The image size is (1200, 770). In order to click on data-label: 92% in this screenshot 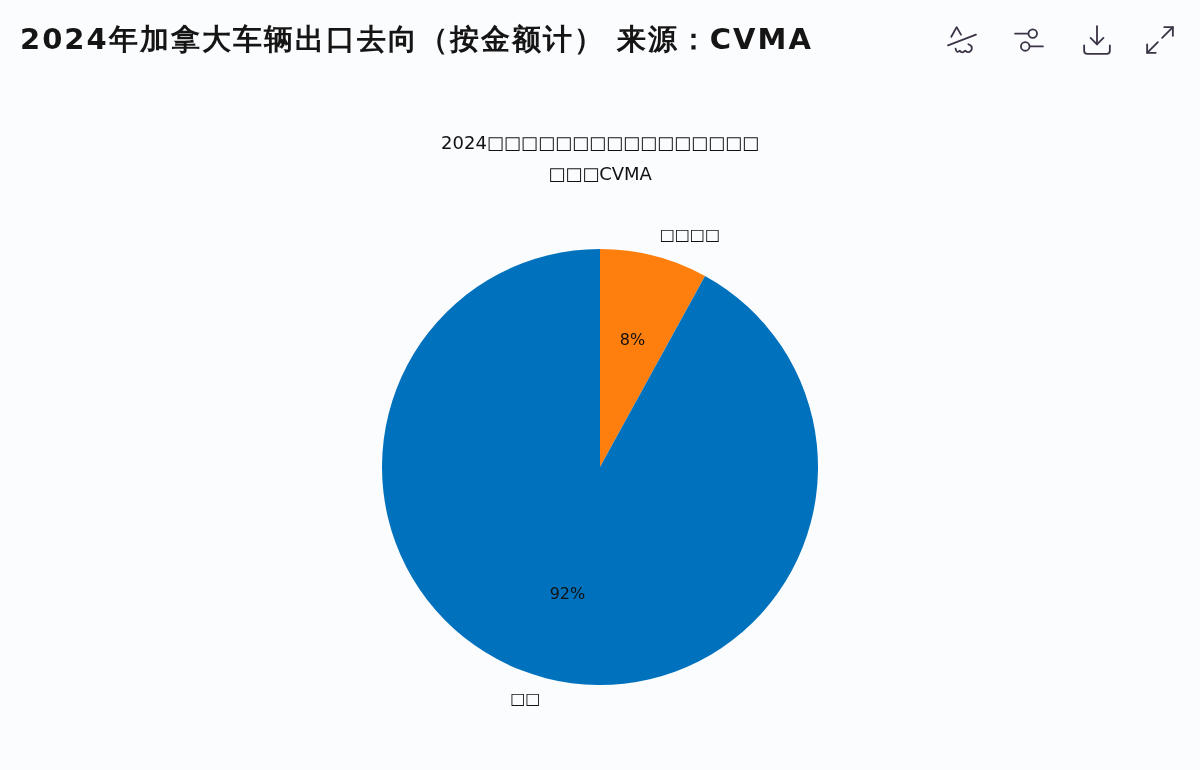, I will do `click(567, 593)`.